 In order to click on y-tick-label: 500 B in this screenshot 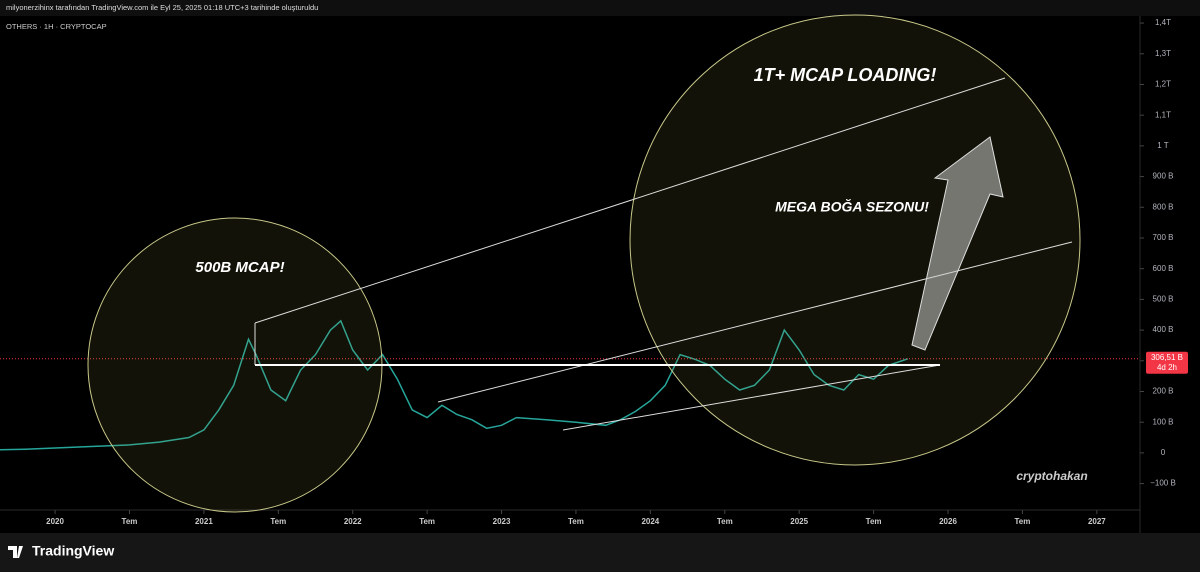, I will do `click(1163, 298)`.